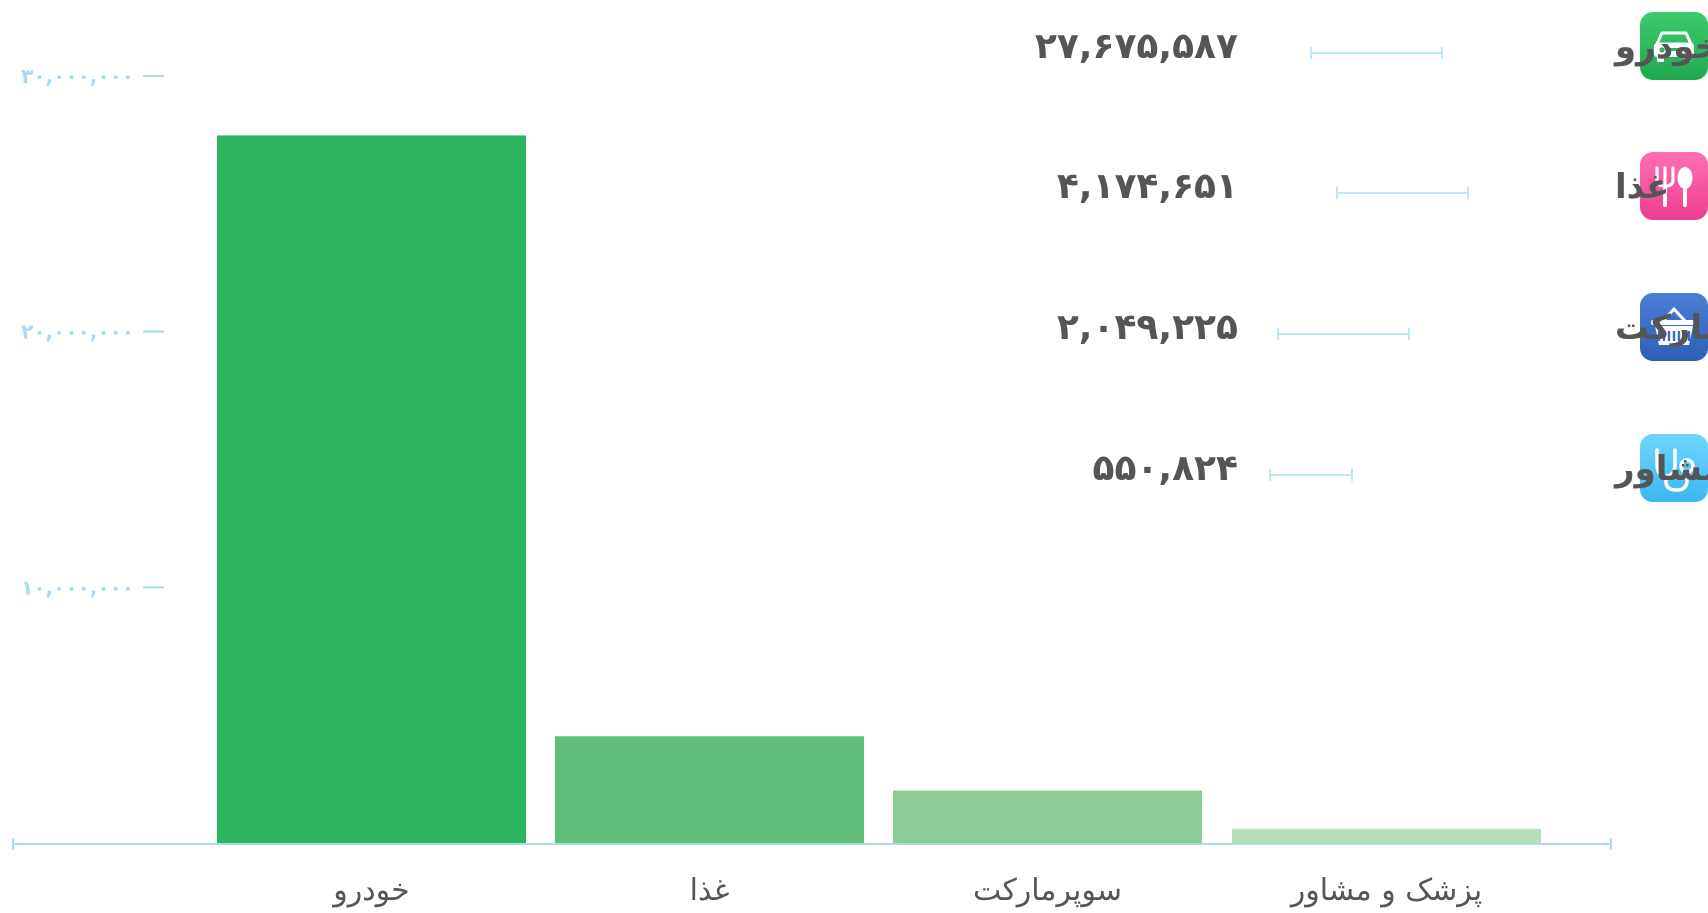 This screenshot has width=1708, height=913. I want to click on basket-icon, so click(1674, 327).